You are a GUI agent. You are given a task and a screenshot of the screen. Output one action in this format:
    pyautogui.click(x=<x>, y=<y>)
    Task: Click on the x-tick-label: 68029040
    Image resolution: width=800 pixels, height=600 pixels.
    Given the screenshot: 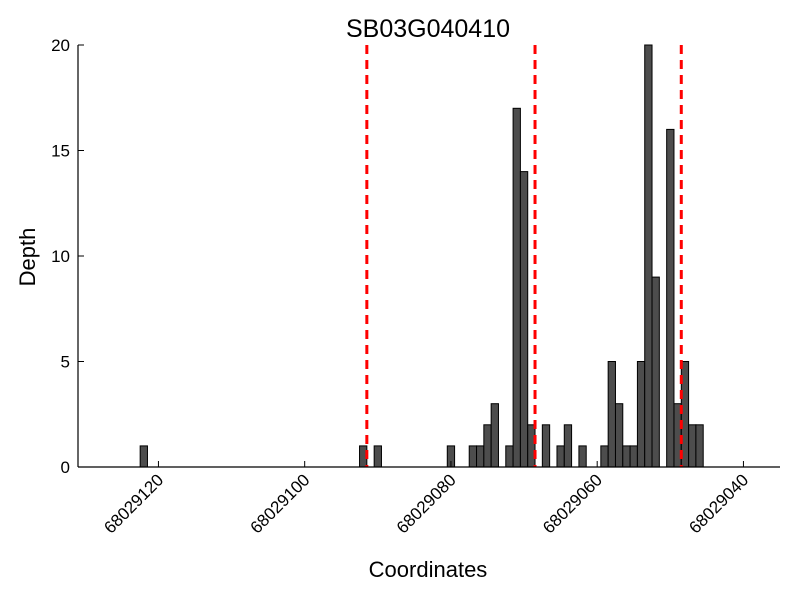 What is the action you would take?
    pyautogui.click(x=718, y=503)
    